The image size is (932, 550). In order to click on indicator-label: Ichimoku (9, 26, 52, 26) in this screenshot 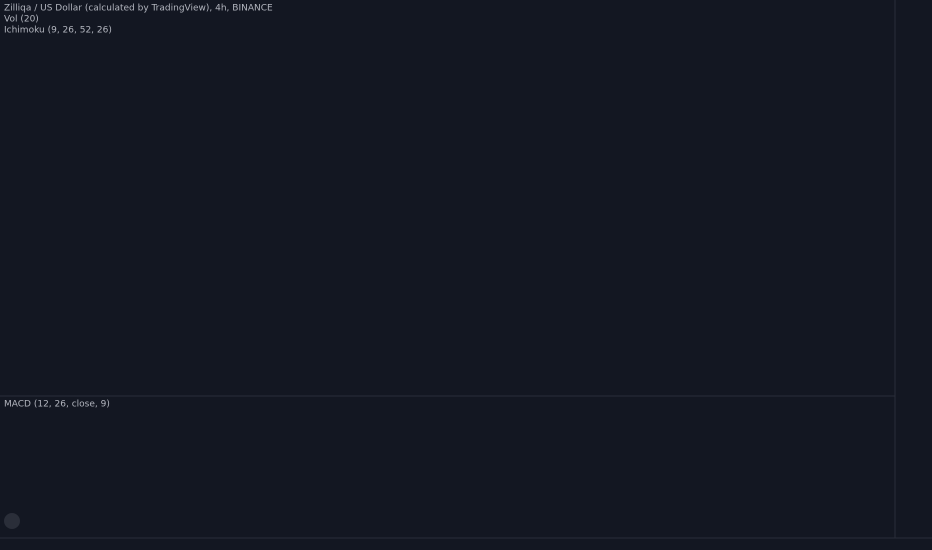, I will do `click(58, 31)`.